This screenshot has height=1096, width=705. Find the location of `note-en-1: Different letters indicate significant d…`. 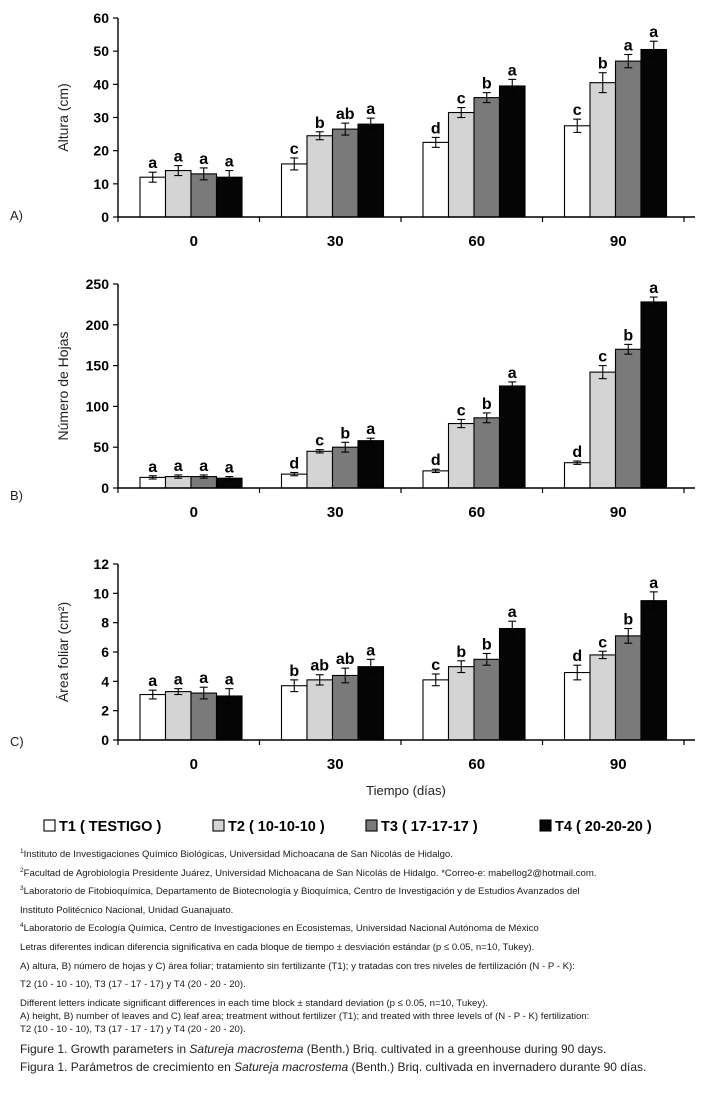

note-en-1: Different letters indicate significant d… is located at coordinates (254, 1003).